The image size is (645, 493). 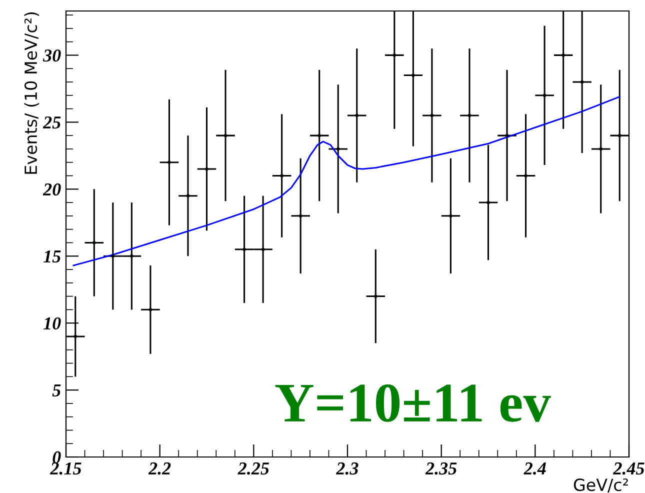 What do you see at coordinates (51, 122) in the screenshot?
I see `y-tick-label: 25` at bounding box center [51, 122].